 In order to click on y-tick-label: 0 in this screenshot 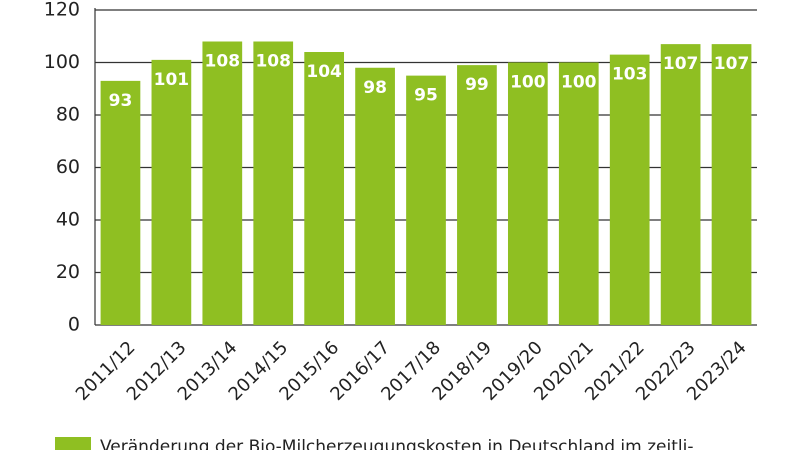, I will do `click(74, 325)`.